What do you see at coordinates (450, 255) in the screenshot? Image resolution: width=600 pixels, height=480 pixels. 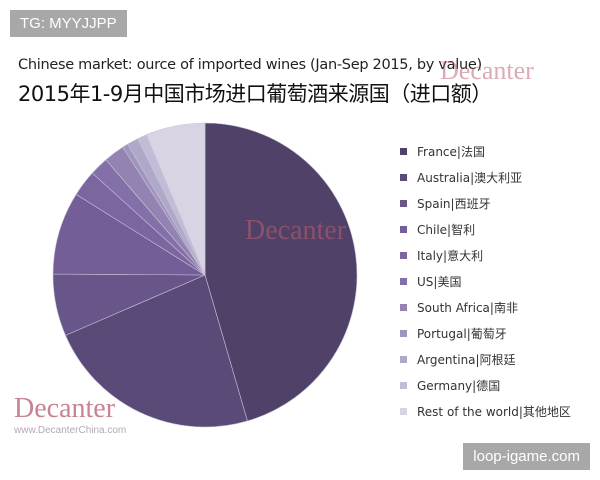 I see `legend-label: Italy|意大利` at bounding box center [450, 255].